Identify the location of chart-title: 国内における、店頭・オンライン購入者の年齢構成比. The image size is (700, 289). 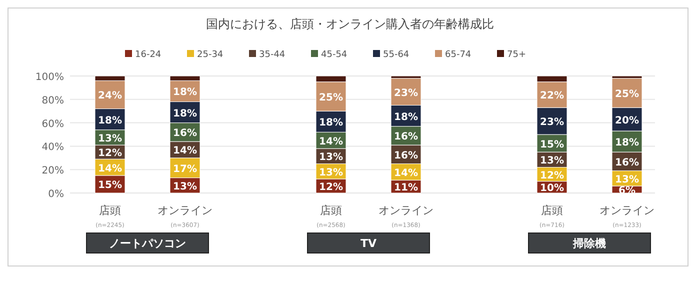
(350, 24).